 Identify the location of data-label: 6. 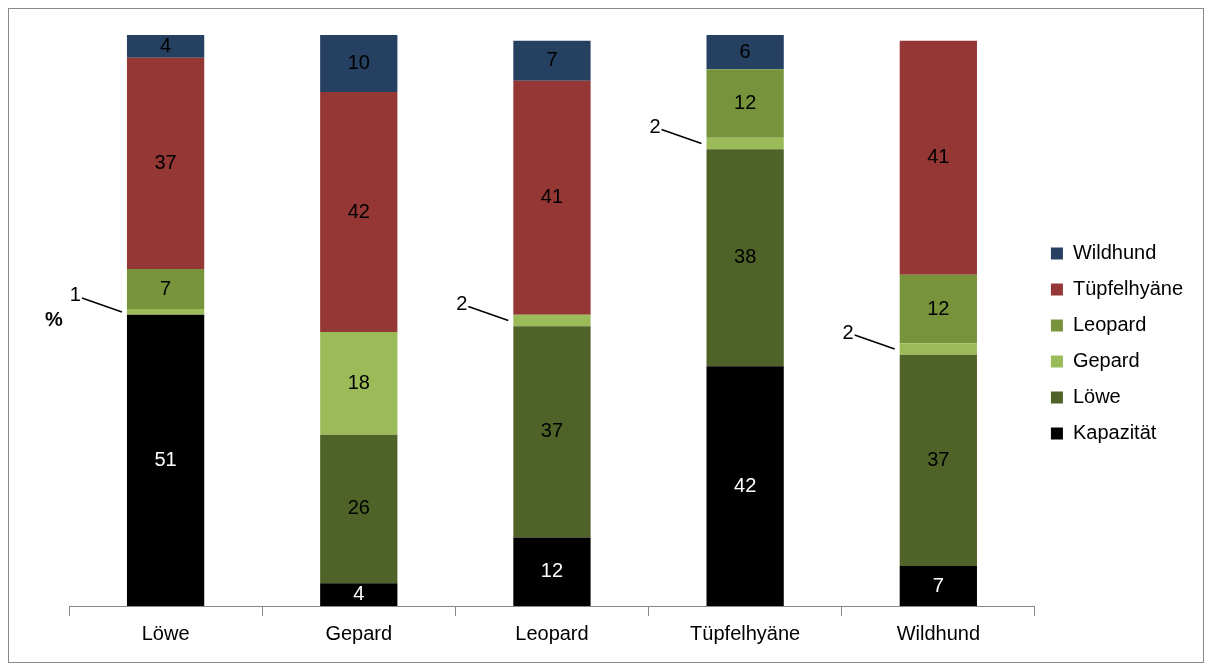
(745, 50).